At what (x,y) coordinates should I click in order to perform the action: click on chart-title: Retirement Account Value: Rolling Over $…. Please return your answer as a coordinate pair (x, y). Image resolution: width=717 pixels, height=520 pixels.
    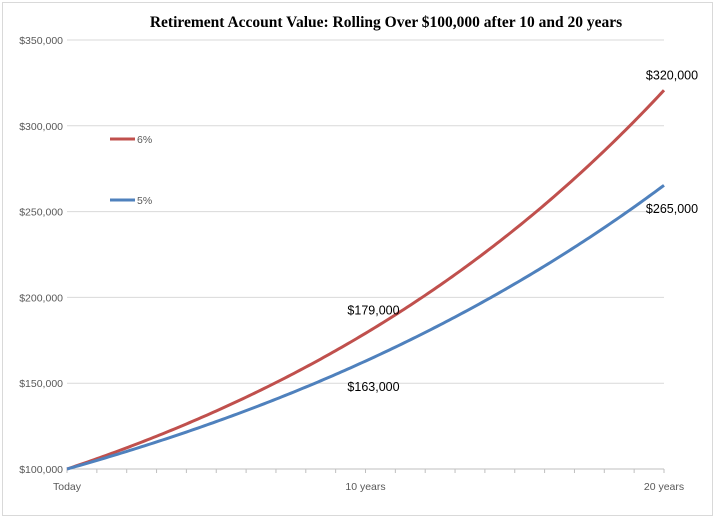
    Looking at the image, I should click on (386, 22).